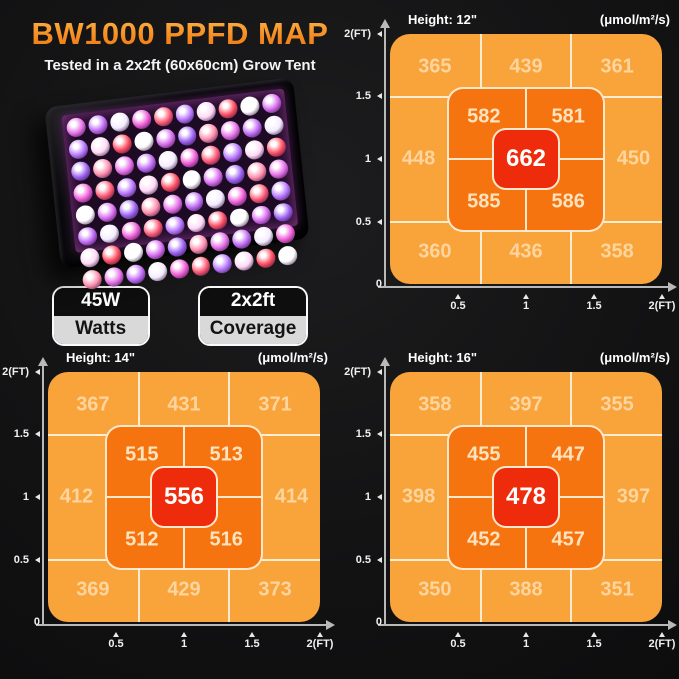 Image resolution: width=679 pixels, height=679 pixels. I want to click on chart-unit-label: (μmol/m²/s), so click(292, 357).